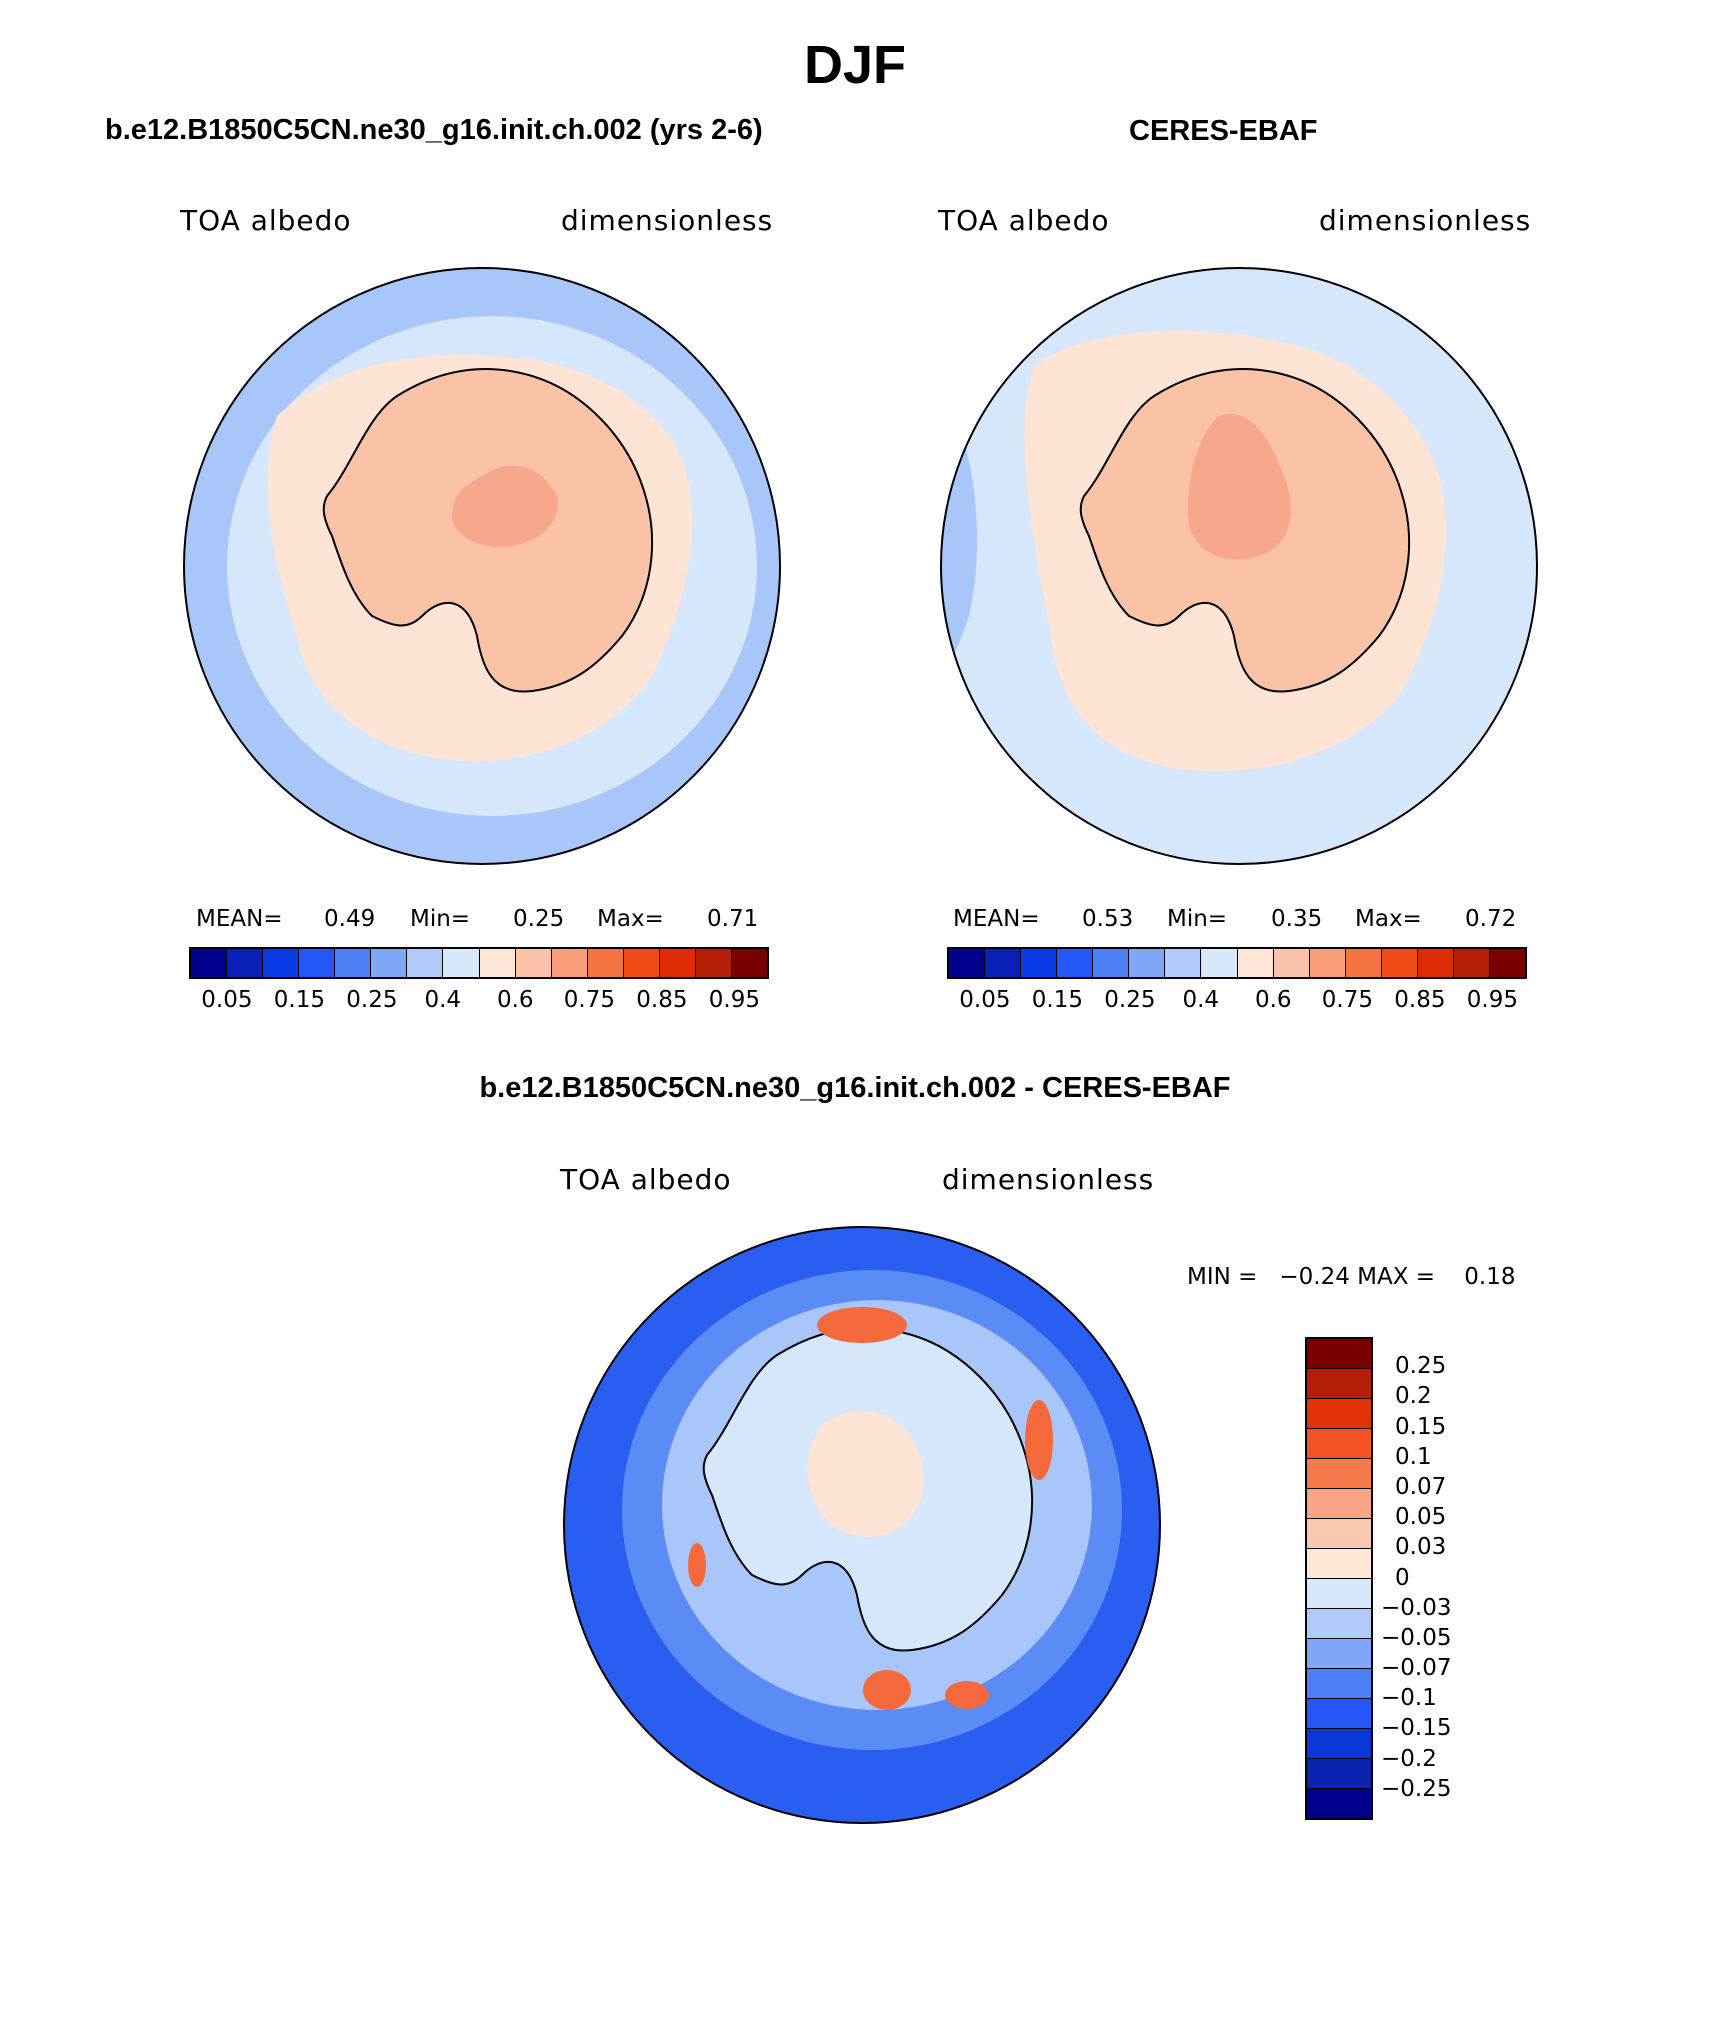 The width and height of the screenshot is (1710, 2044). Describe the element at coordinates (1425, 220) in the screenshot. I see `panel-2-right-label: dimensionless` at that location.